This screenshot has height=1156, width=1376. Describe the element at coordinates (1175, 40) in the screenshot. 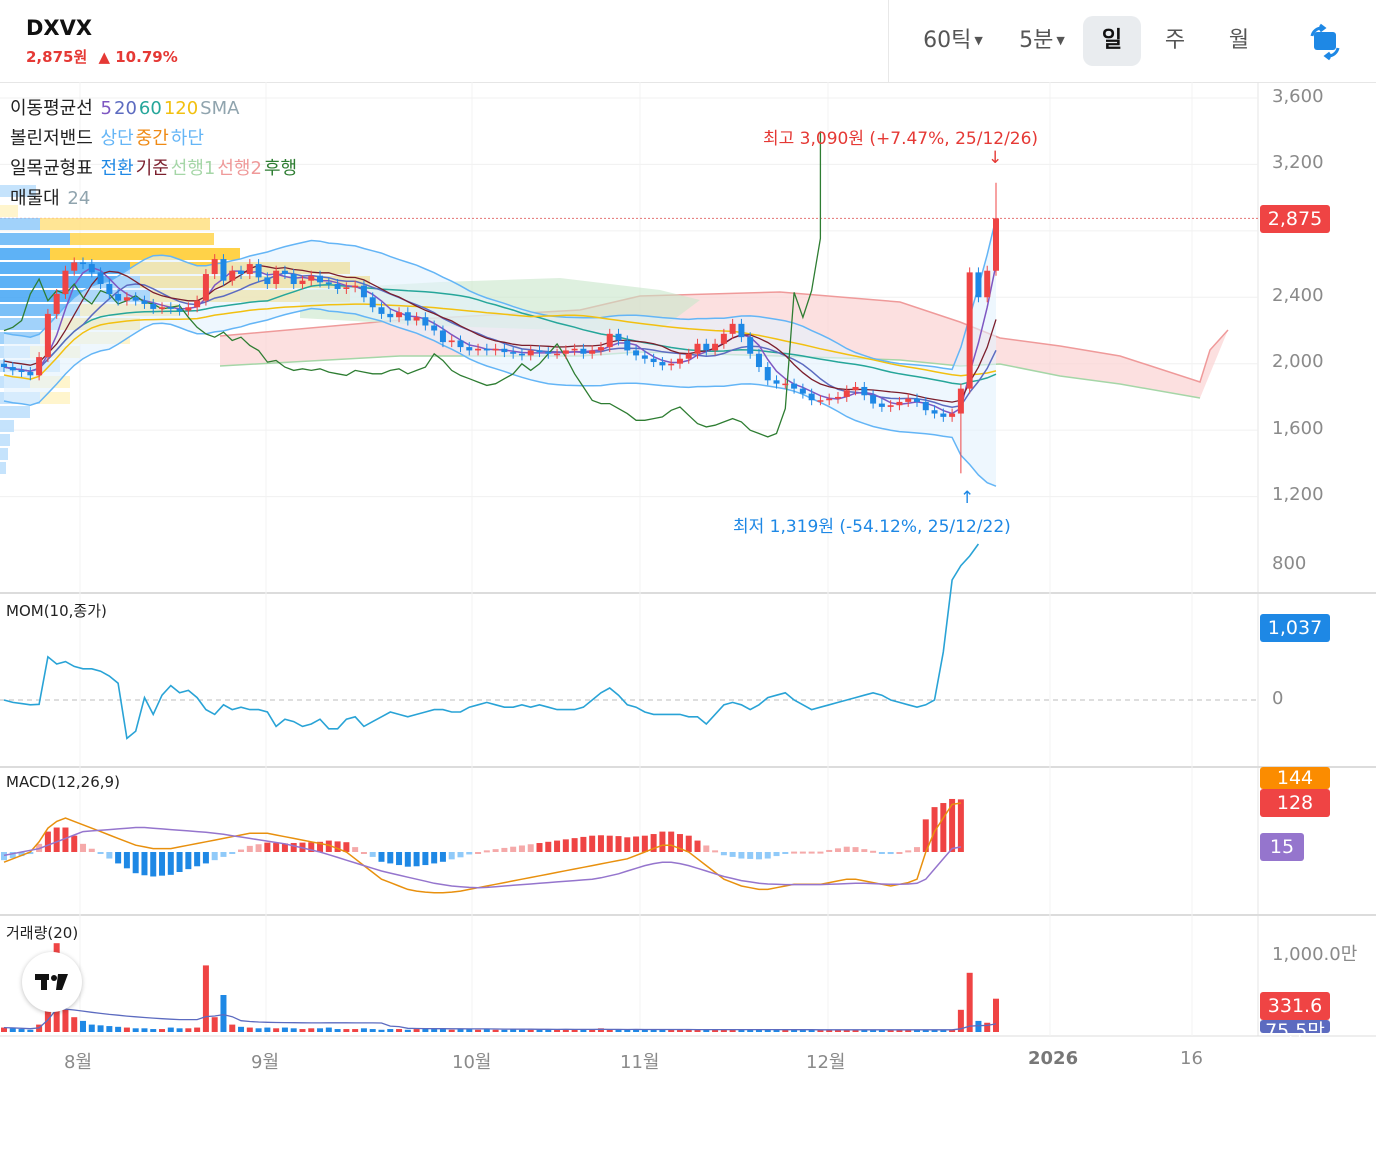

I see `tab-weekly: 주` at that location.